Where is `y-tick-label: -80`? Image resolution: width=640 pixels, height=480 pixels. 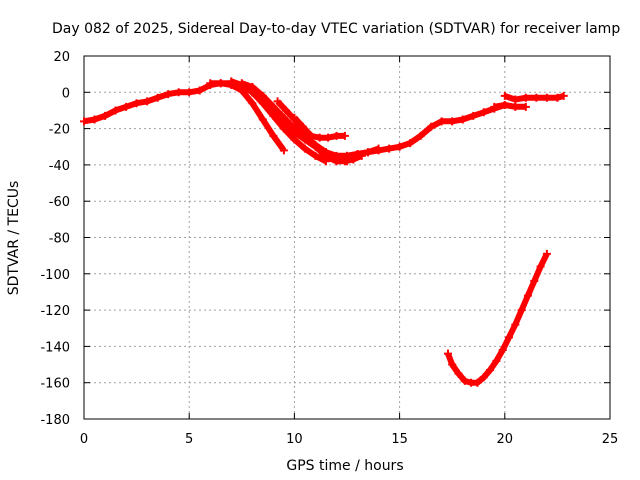 y-tick-label: -80 is located at coordinates (59, 239).